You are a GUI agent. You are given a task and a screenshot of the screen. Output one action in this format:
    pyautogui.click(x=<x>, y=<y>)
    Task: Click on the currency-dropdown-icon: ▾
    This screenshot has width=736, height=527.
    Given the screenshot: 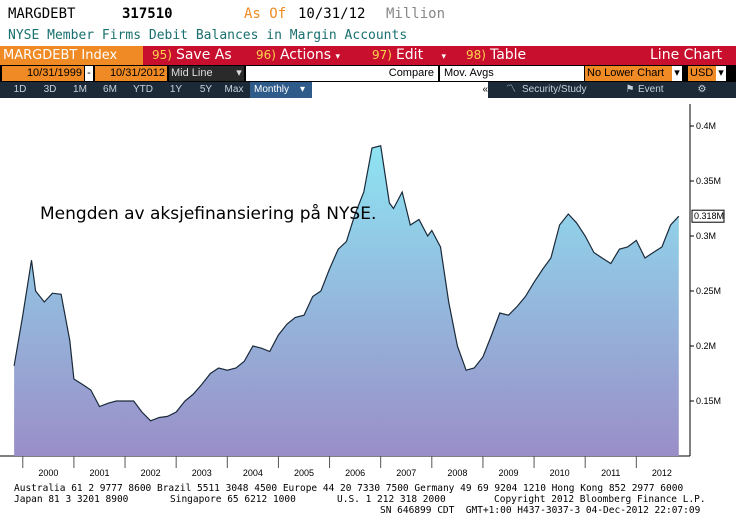 What is the action you would take?
    pyautogui.click(x=721, y=73)
    